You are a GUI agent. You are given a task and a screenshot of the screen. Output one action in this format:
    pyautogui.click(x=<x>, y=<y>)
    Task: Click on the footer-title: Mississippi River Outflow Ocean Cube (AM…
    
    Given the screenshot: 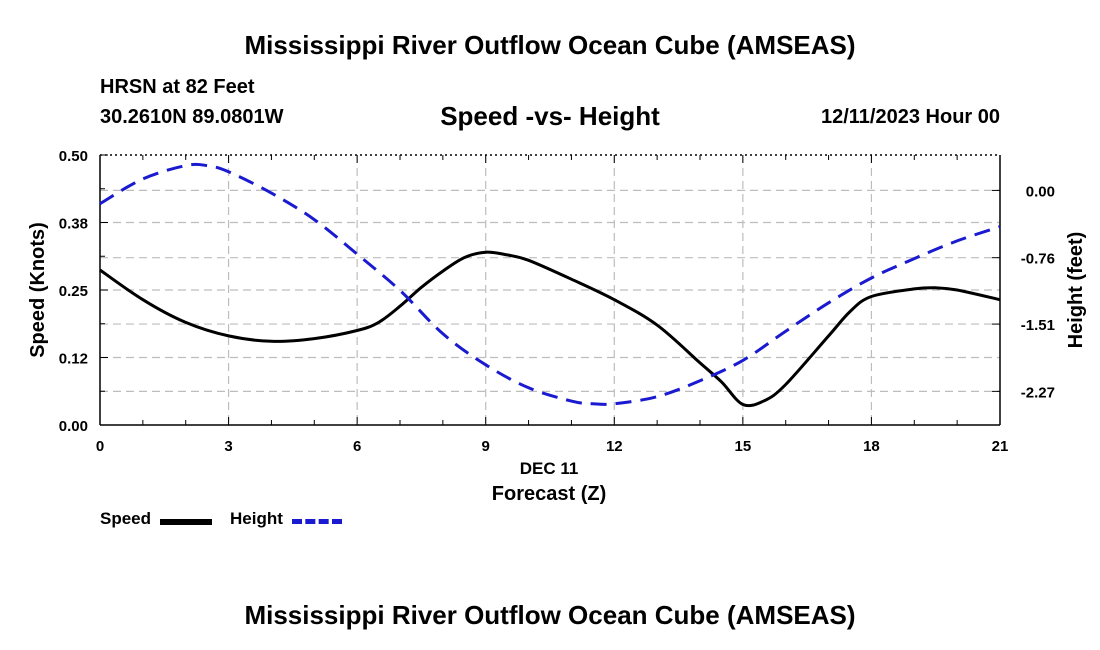 What is the action you would take?
    pyautogui.click(x=550, y=615)
    